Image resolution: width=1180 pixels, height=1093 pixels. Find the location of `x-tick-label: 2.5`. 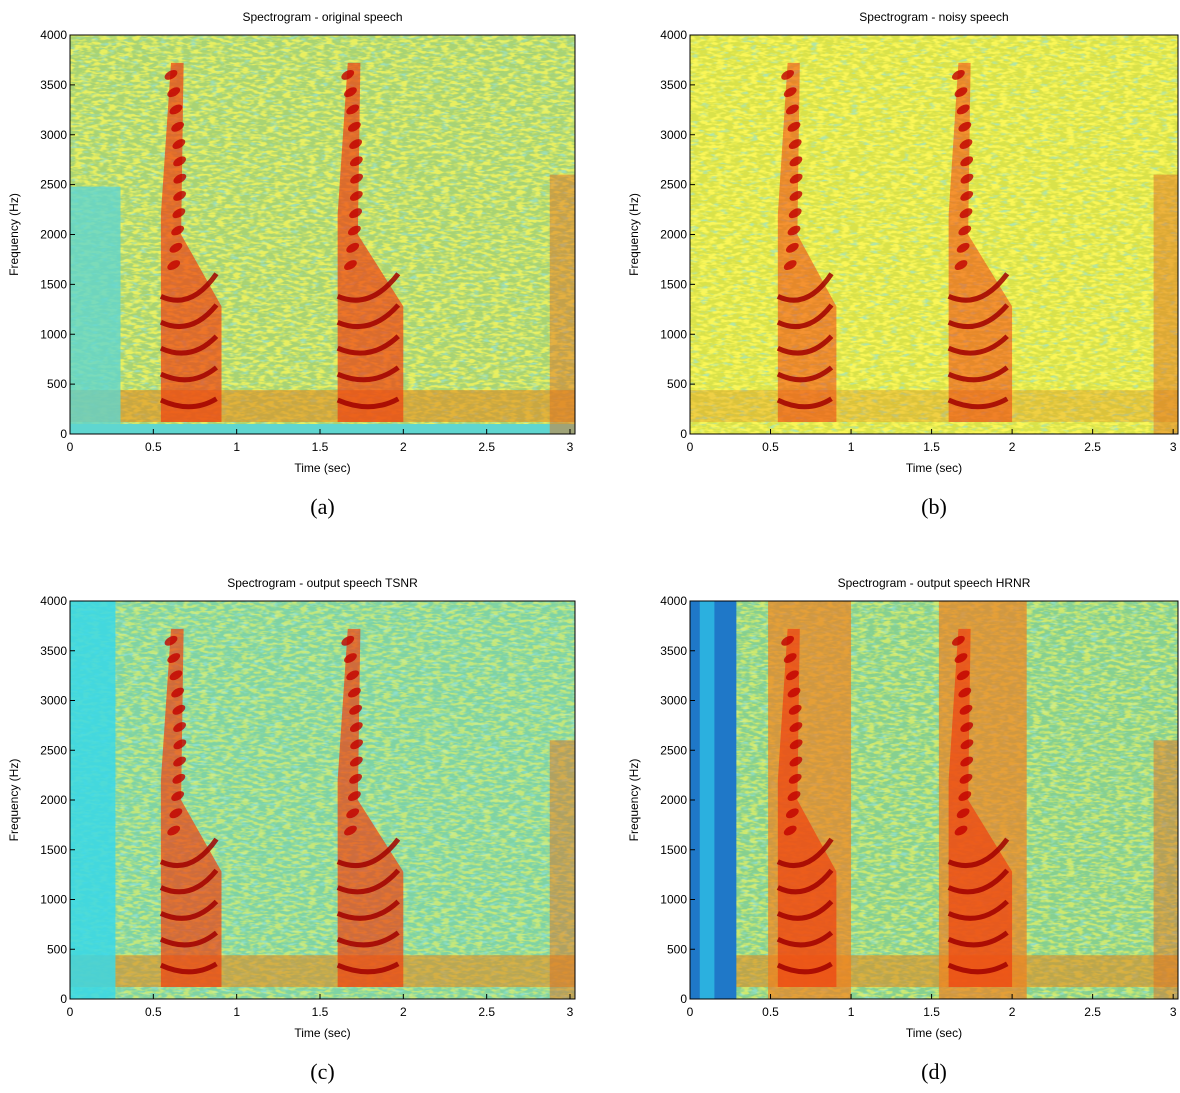

x-tick-label: 2.5 is located at coordinates (486, 1012).